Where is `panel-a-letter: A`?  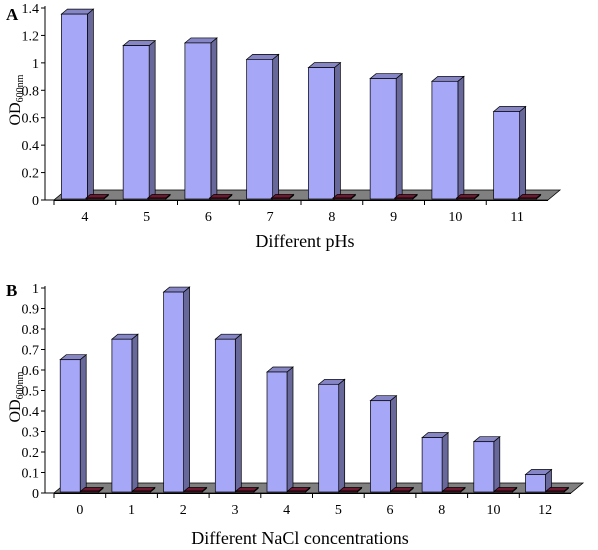 panel-a-letter: A is located at coordinates (12, 14).